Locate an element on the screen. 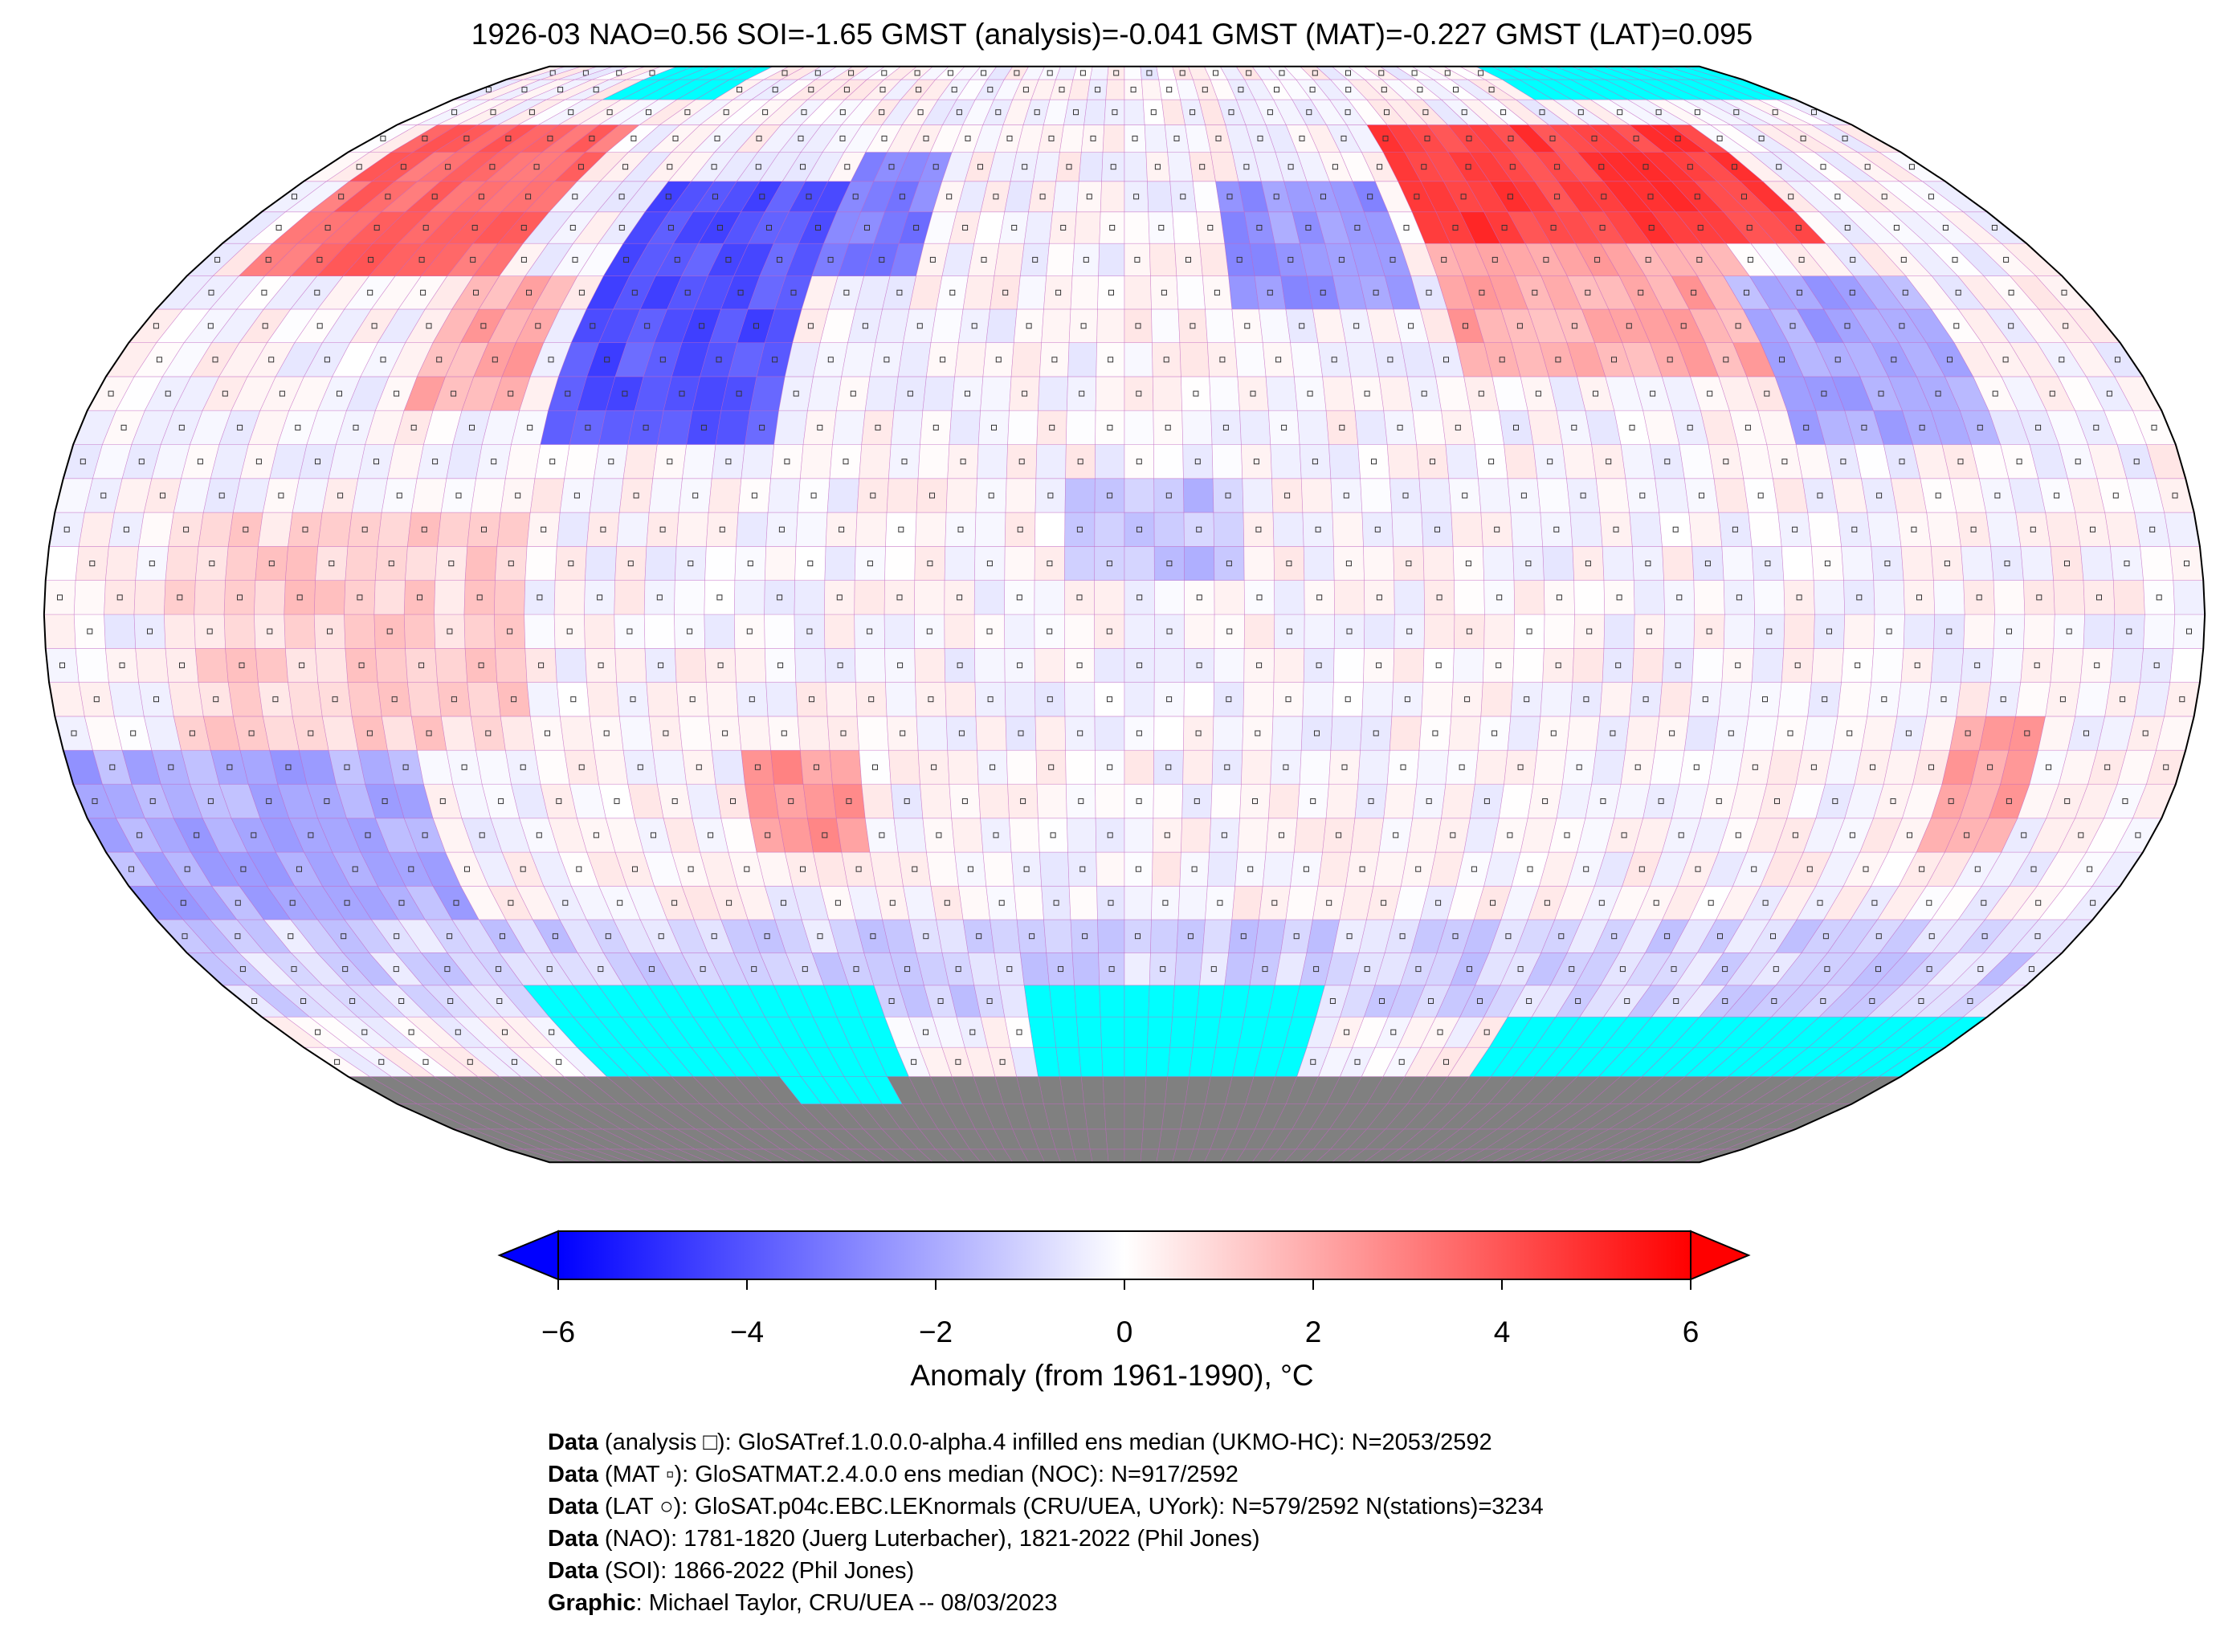  colorbar-tick-label: −4 is located at coordinates (747, 1331).